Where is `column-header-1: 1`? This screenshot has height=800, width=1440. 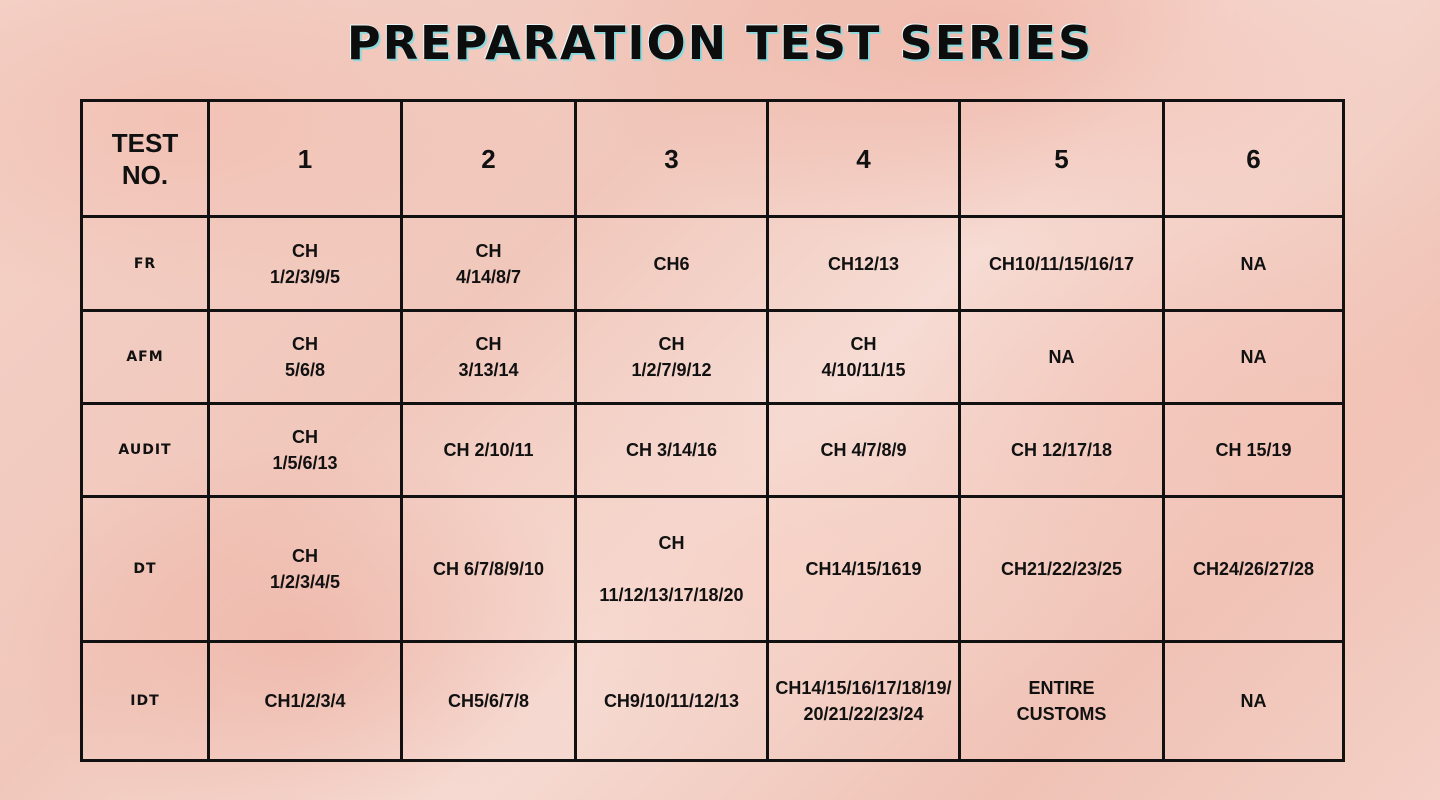 column-header-1: 1 is located at coordinates (305, 158).